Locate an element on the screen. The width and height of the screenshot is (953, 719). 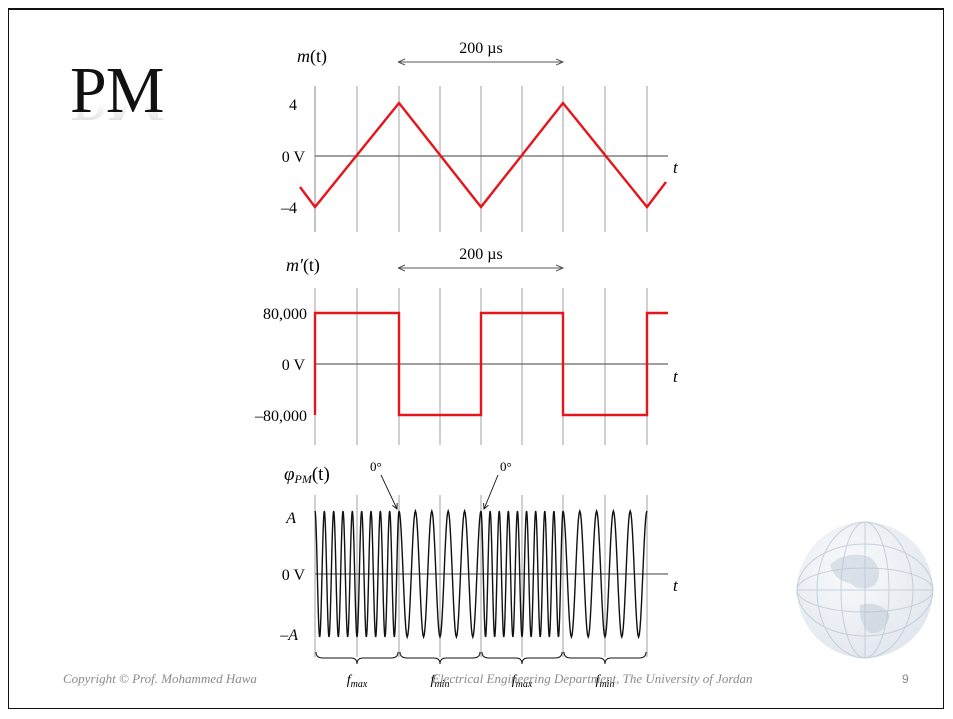
derivative-square-wave is located at coordinates (490, 364).